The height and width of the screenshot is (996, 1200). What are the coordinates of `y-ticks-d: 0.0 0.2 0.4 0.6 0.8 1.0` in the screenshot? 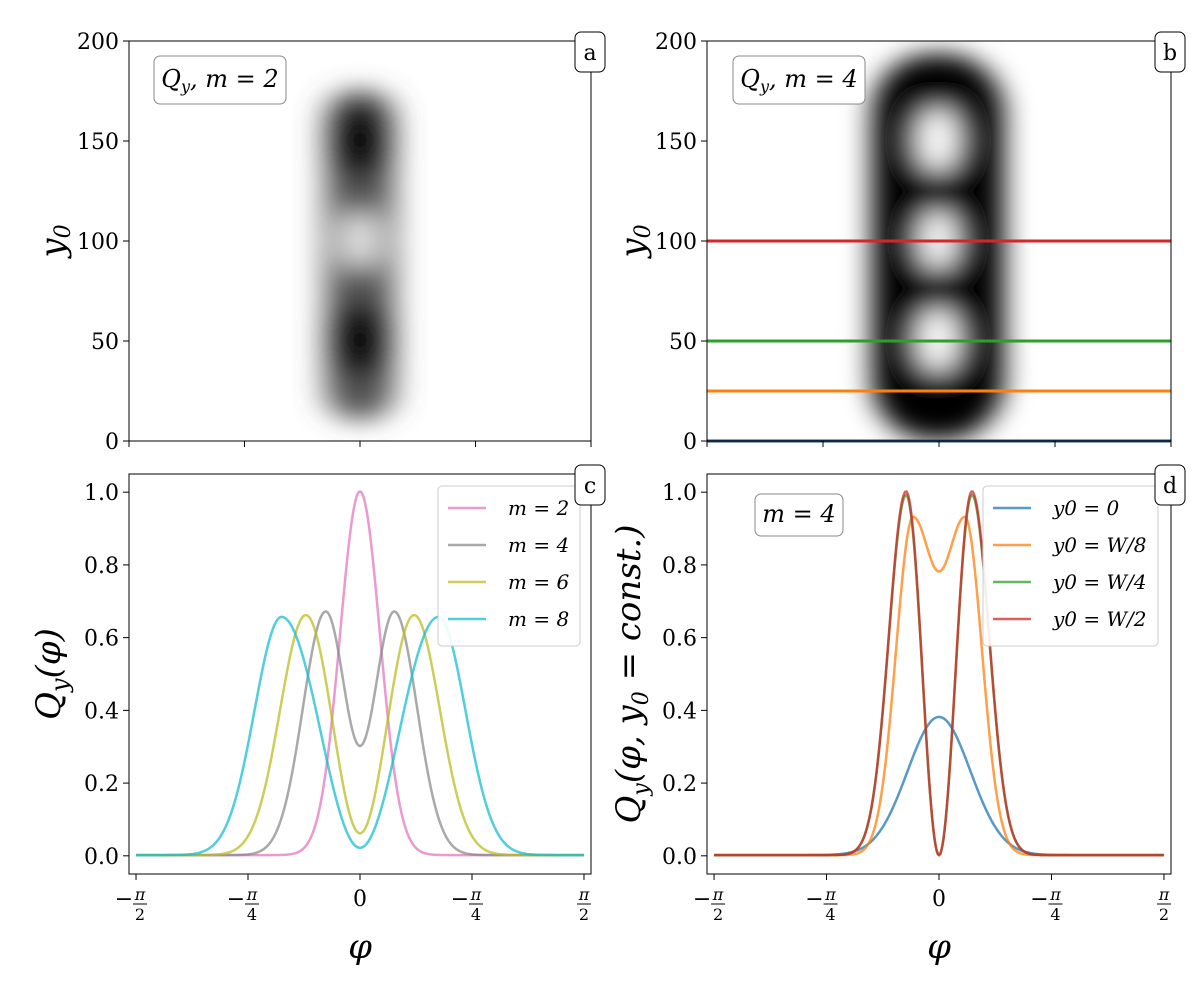 It's located at (684, 675).